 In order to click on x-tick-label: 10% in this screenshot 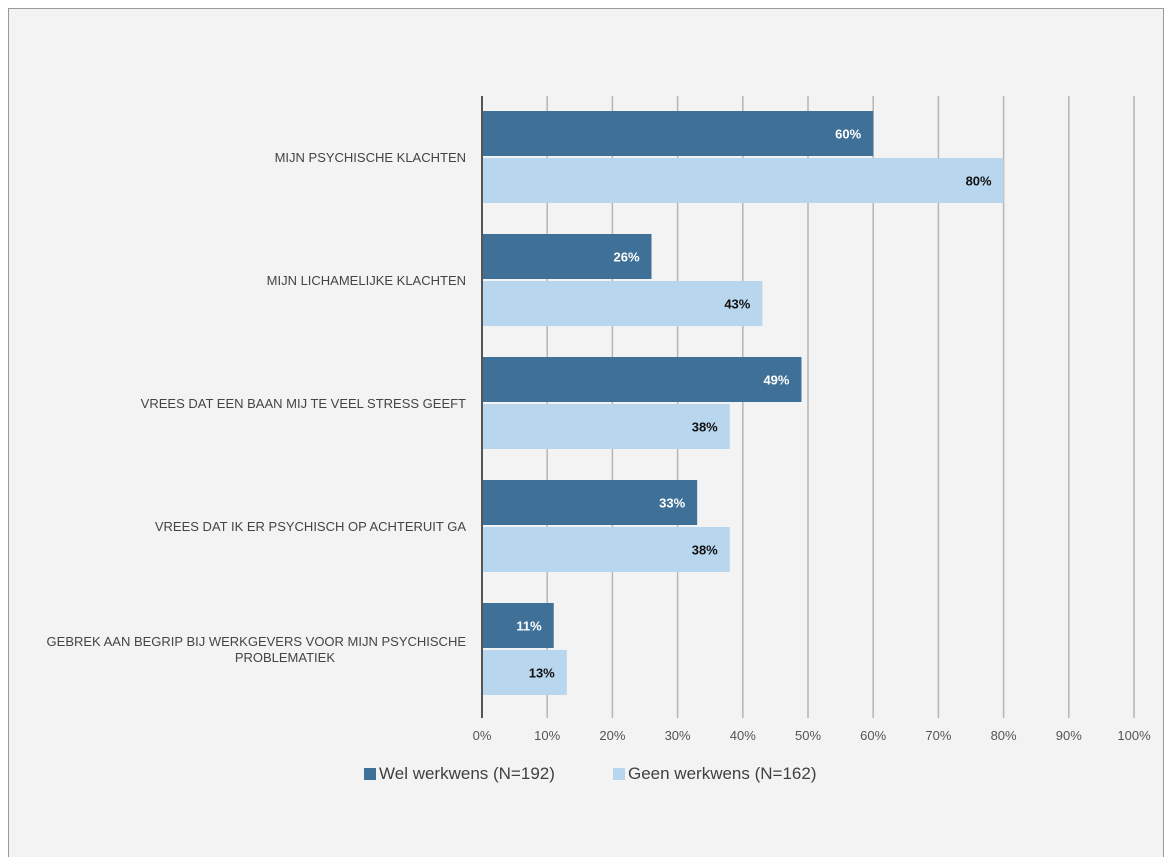, I will do `click(547, 735)`.